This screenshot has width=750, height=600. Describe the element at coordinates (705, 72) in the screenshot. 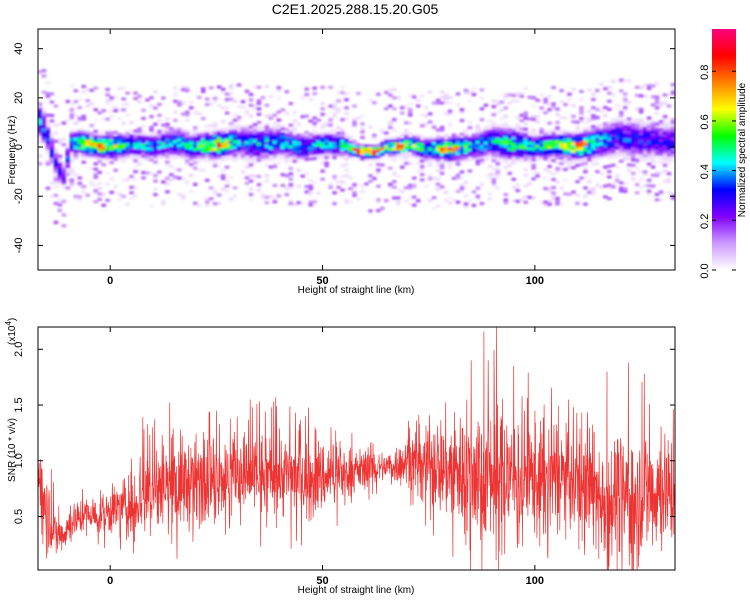

I see `colorbar-tick-label: 0.8` at that location.